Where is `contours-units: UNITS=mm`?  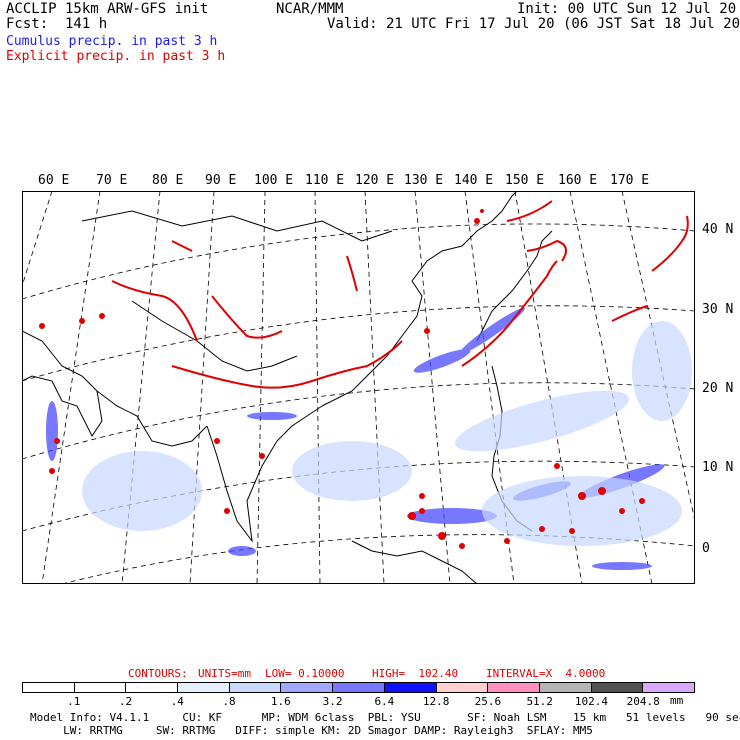 contours-units: UNITS=mm is located at coordinates (224, 673).